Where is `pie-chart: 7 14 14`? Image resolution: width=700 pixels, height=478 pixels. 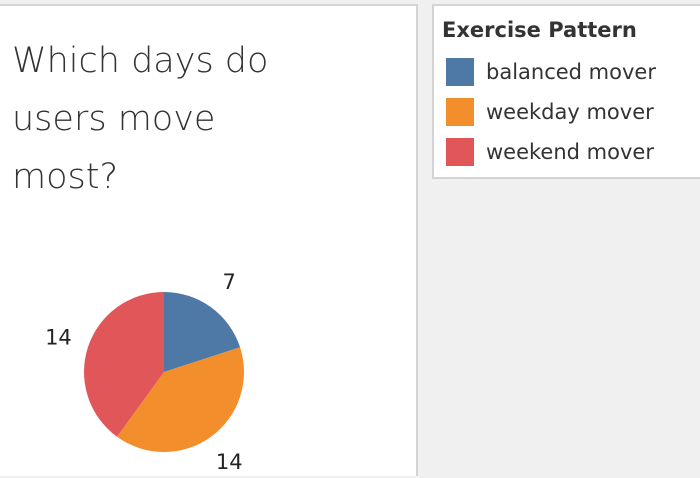 pie-chart: 7 14 14 is located at coordinates (144, 372).